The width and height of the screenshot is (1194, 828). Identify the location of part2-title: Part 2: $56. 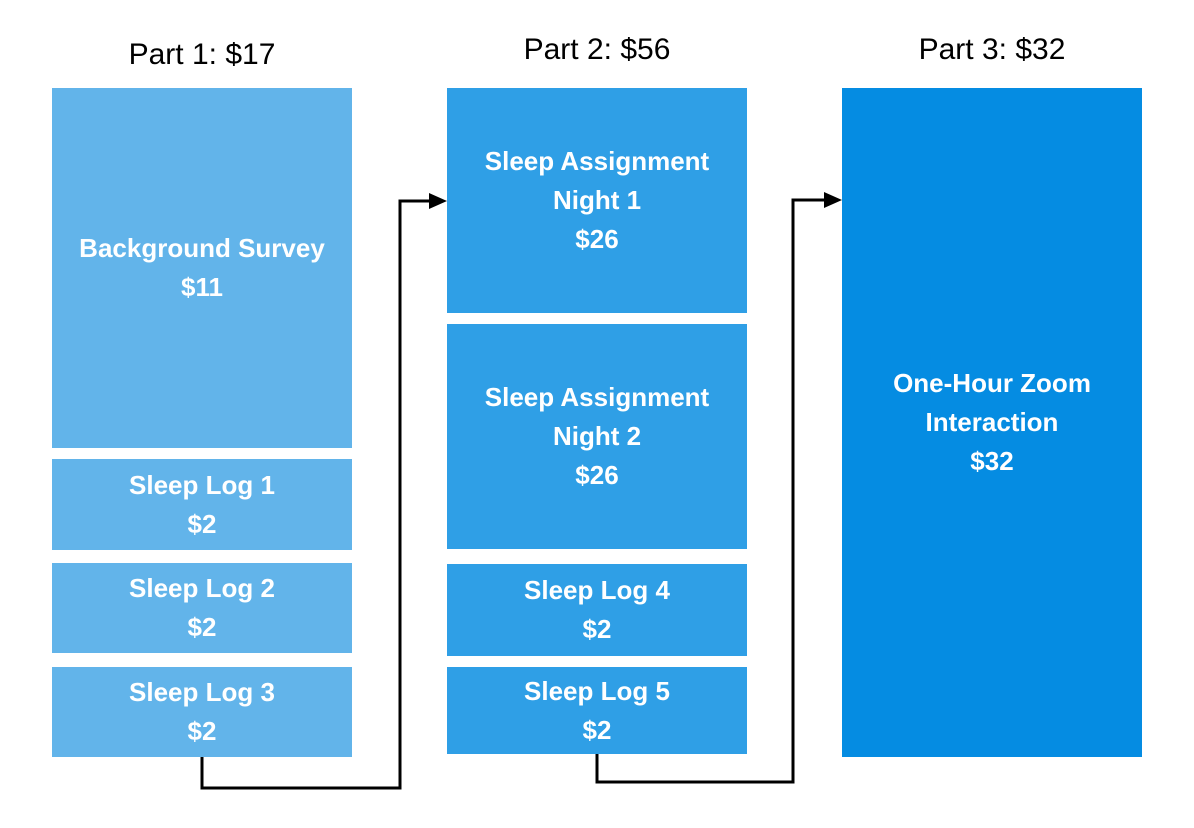
(597, 49).